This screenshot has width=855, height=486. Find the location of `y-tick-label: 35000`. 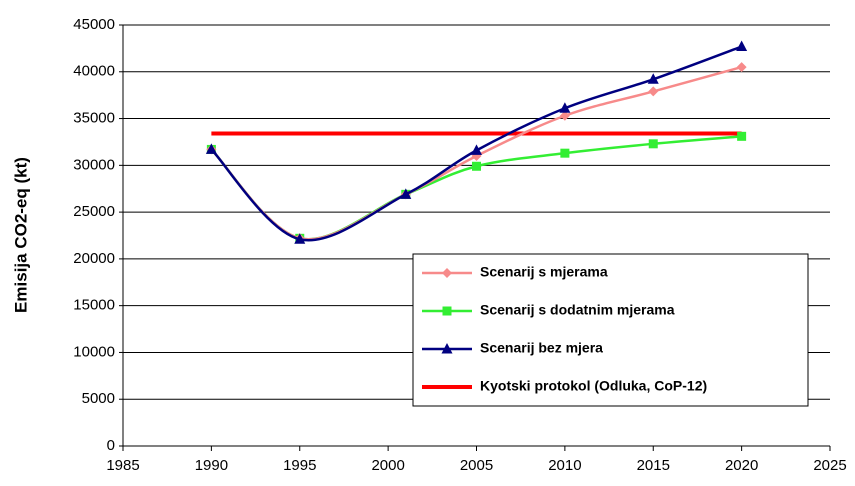

y-tick-label: 35000 is located at coordinates (94, 118).